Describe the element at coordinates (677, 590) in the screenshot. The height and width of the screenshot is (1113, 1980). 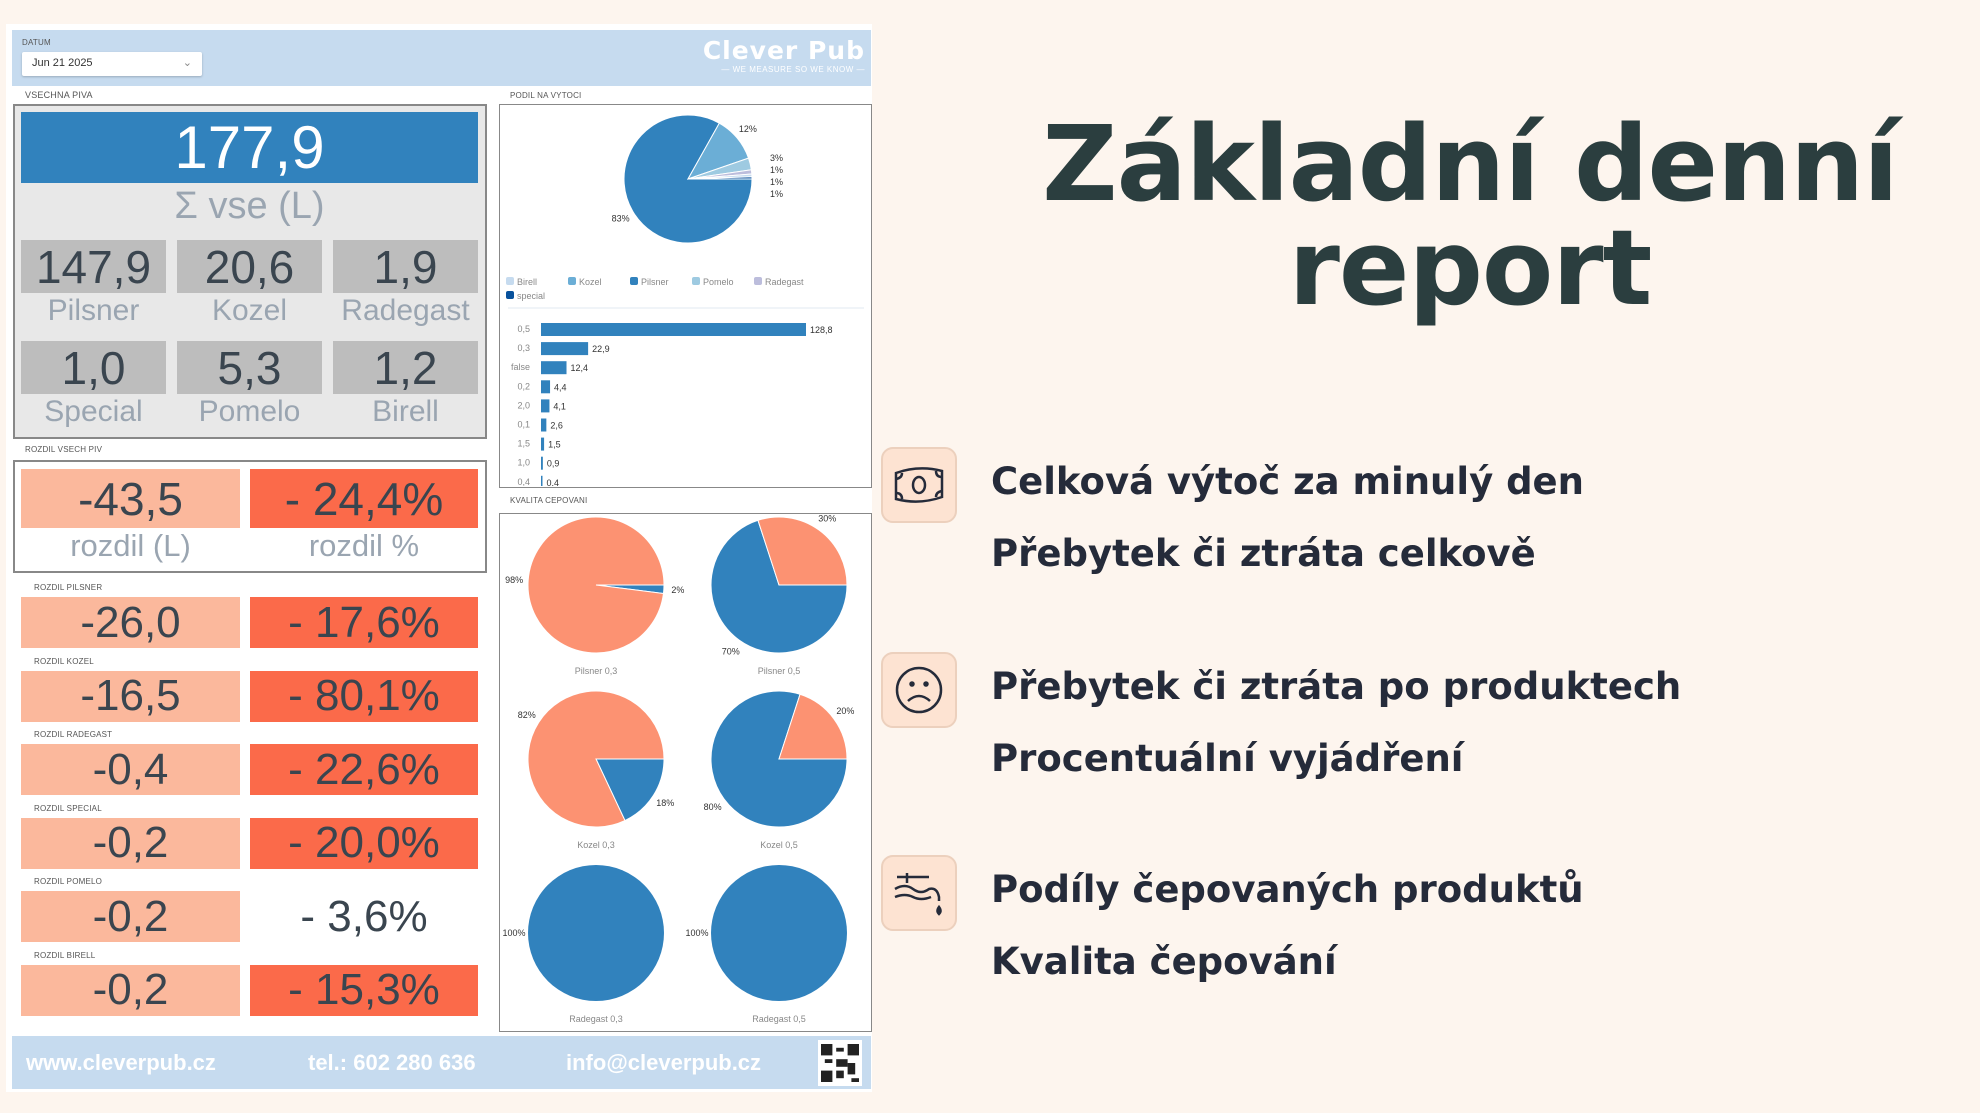
I see `quality-pie-slice-label: 2%` at that location.